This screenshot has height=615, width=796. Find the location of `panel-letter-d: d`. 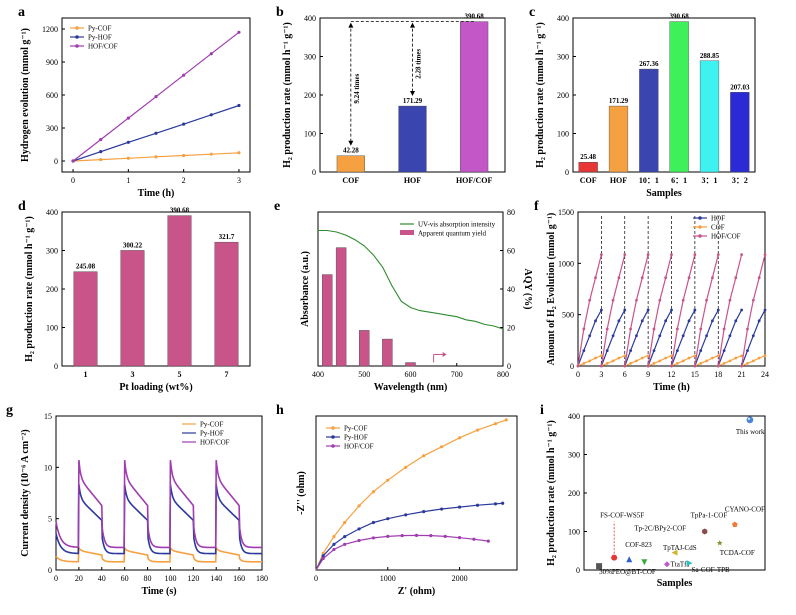

panel-letter-d: d is located at coordinates (22, 206).